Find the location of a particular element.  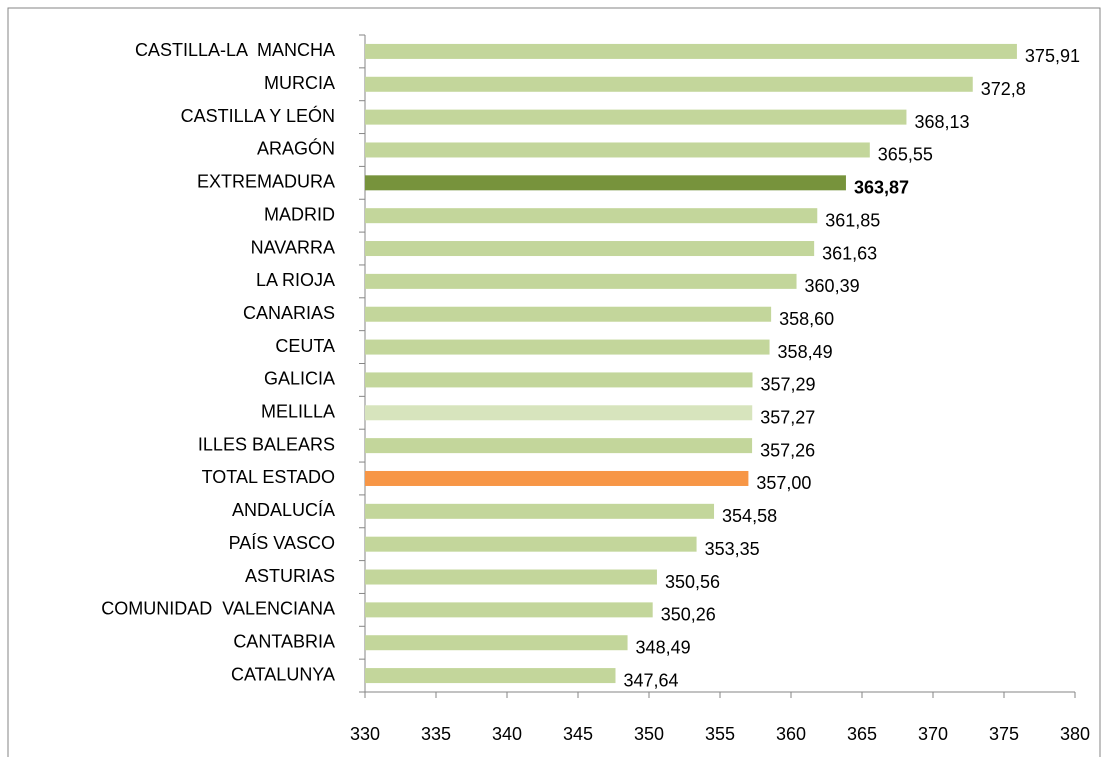

value-label: 365,55 is located at coordinates (905, 155).